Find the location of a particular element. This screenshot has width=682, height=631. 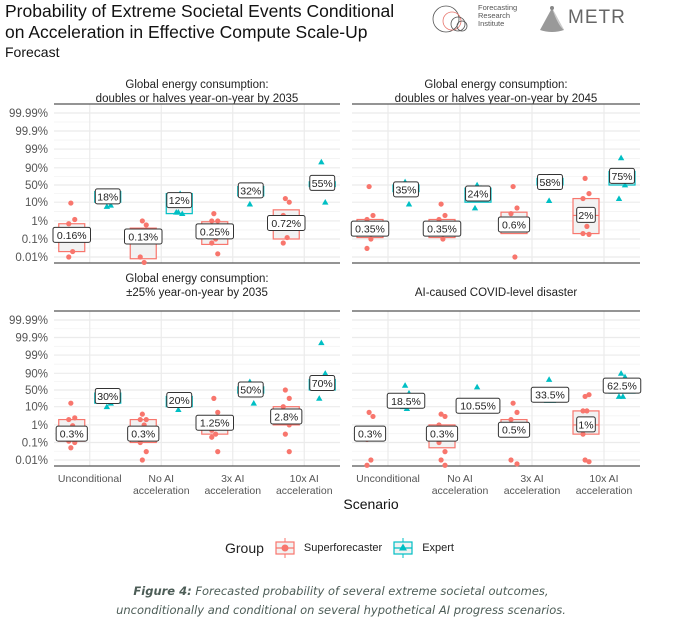

superforecaster-box: 2% is located at coordinates (586, 206).